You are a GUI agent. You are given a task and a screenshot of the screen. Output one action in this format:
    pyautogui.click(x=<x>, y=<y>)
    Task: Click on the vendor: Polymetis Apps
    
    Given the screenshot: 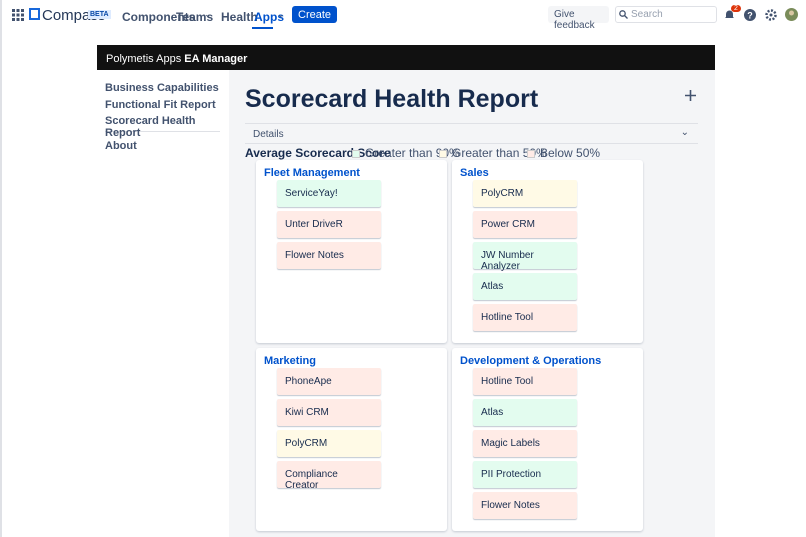 What is the action you would take?
    pyautogui.click(x=144, y=59)
    